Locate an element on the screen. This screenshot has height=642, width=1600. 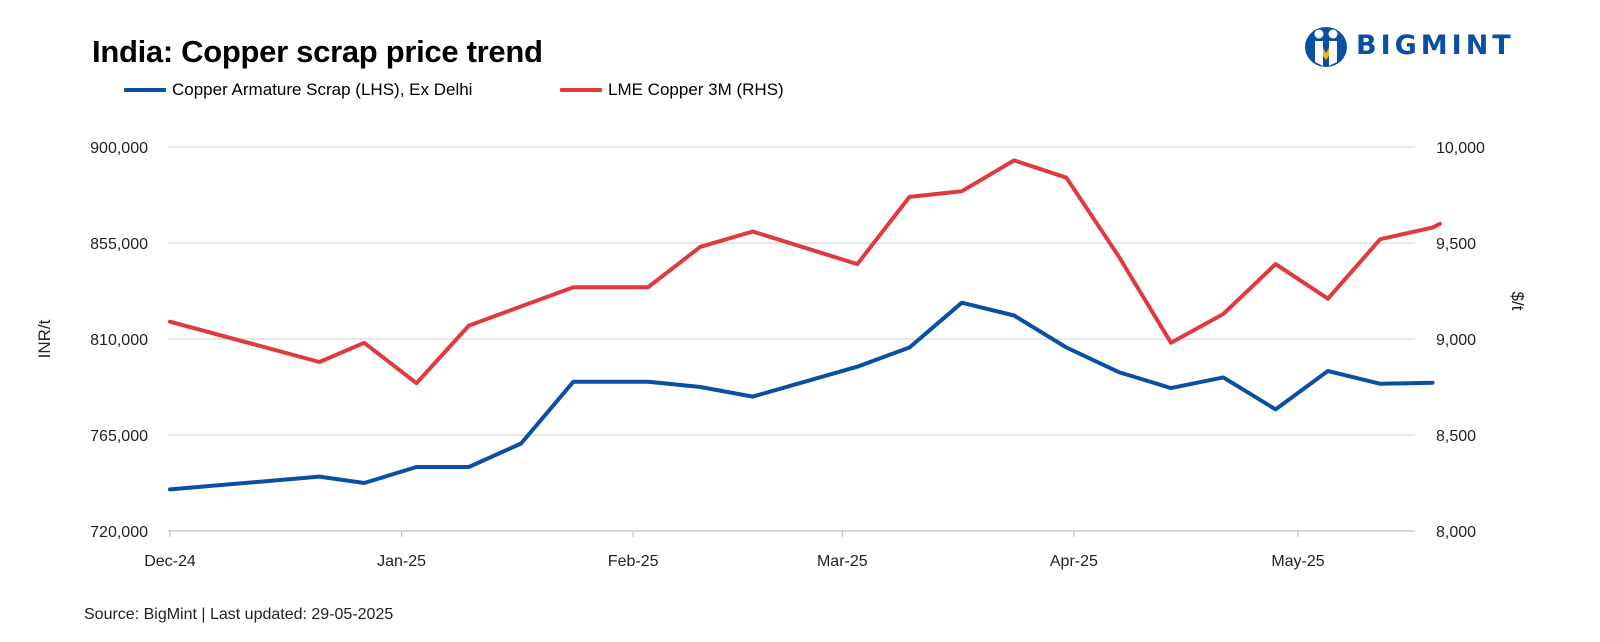
x-tick-label: Feb-25 is located at coordinates (633, 561).